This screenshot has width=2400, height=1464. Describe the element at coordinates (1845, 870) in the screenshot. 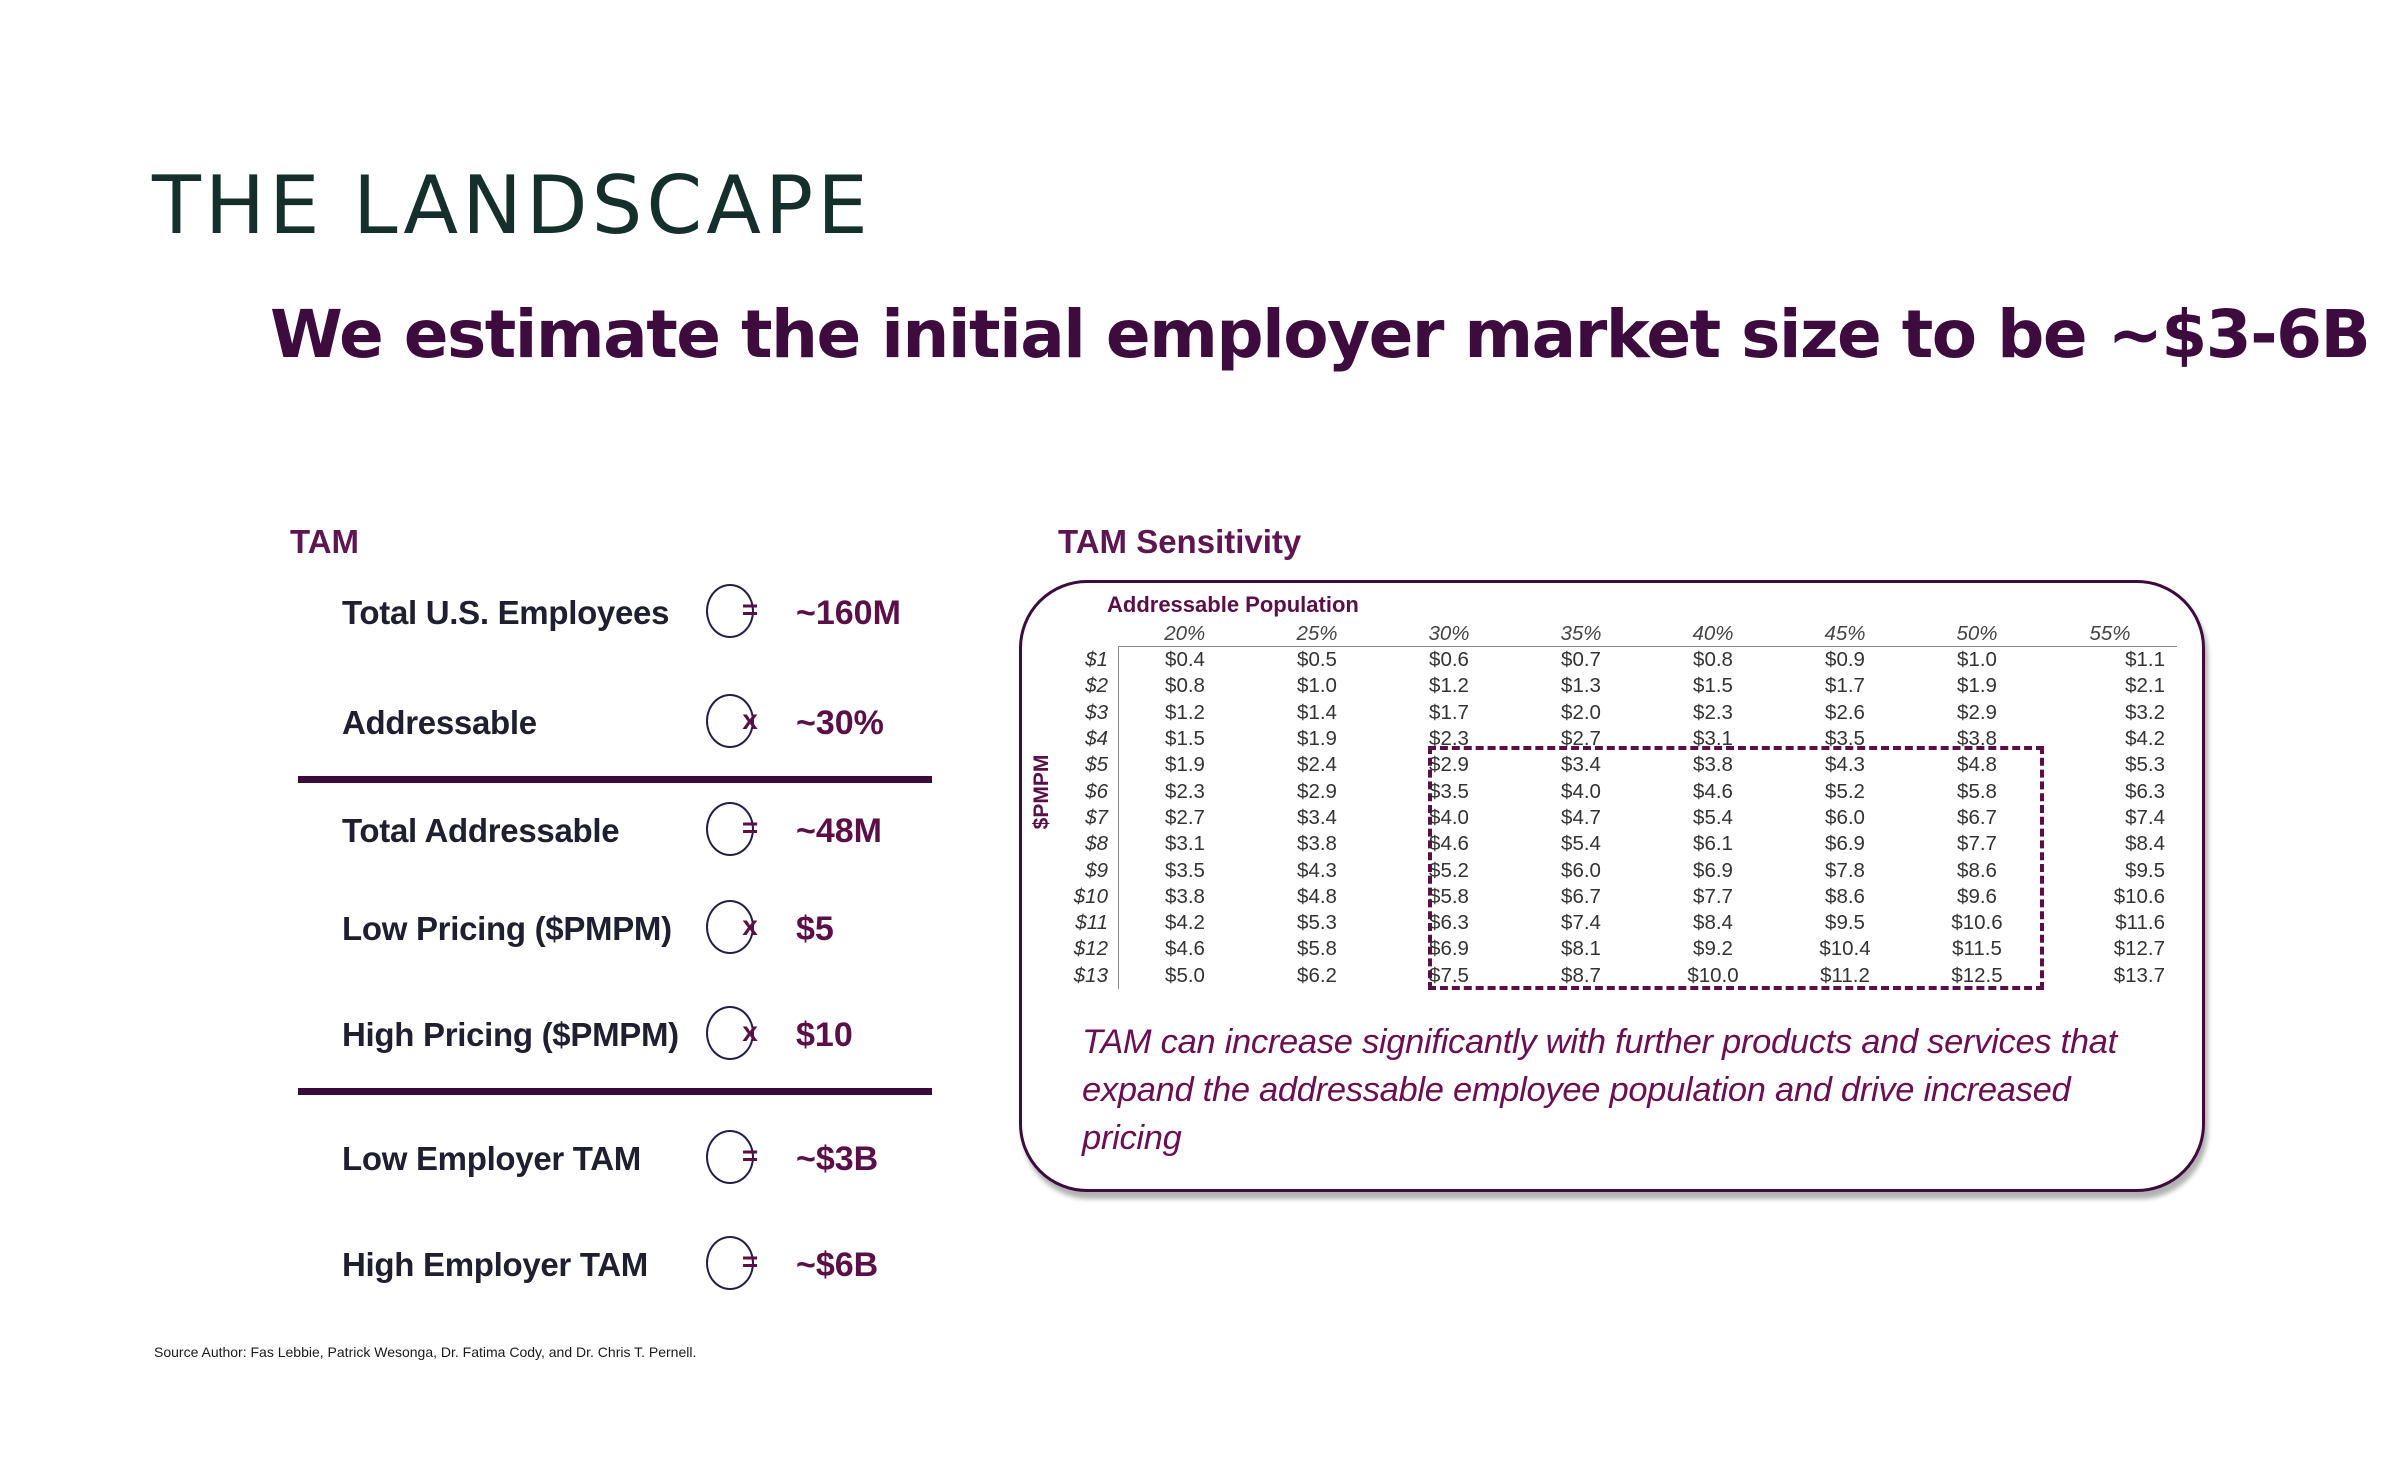

I see `table-cell: $7.8` at that location.